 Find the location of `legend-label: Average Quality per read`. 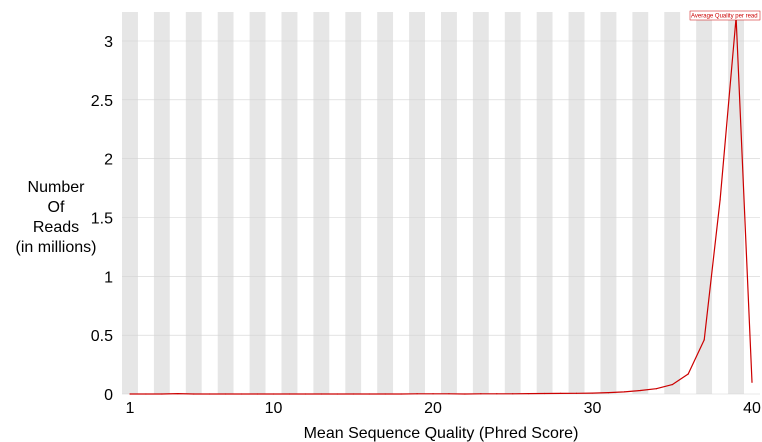

legend-label: Average Quality per read is located at coordinates (724, 17).